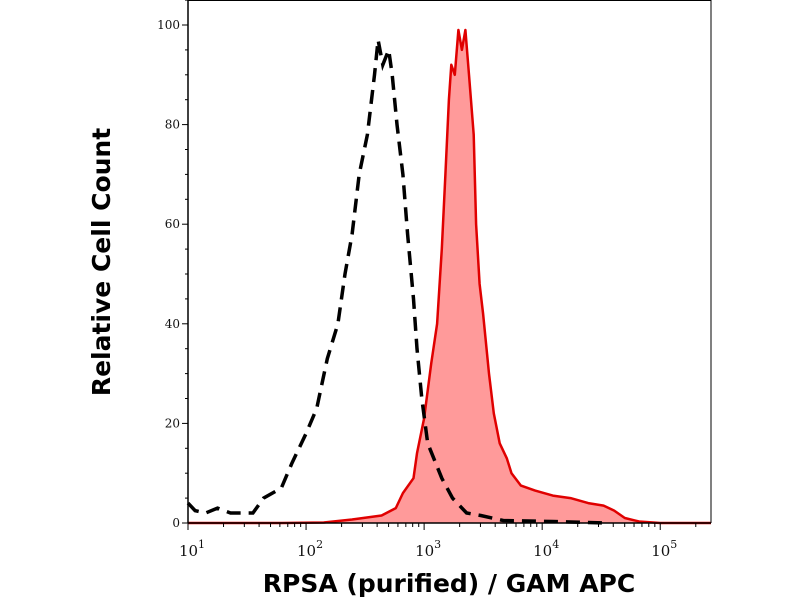  What do you see at coordinates (101, 262) in the screenshot?
I see `y-axis-title: Relative Cell Count` at bounding box center [101, 262].